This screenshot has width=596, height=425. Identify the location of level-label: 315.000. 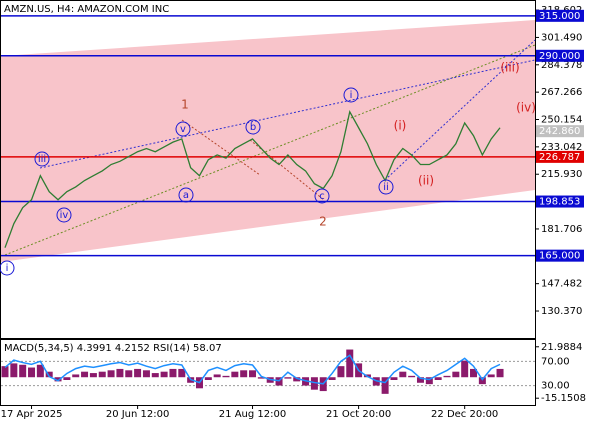
(559, 16).